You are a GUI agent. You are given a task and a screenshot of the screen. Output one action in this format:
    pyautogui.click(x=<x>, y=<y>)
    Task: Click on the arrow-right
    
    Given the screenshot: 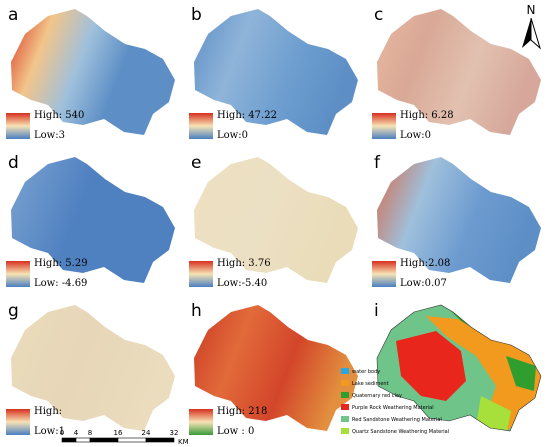 What is the action you would take?
    pyautogui.click(x=535, y=33)
    